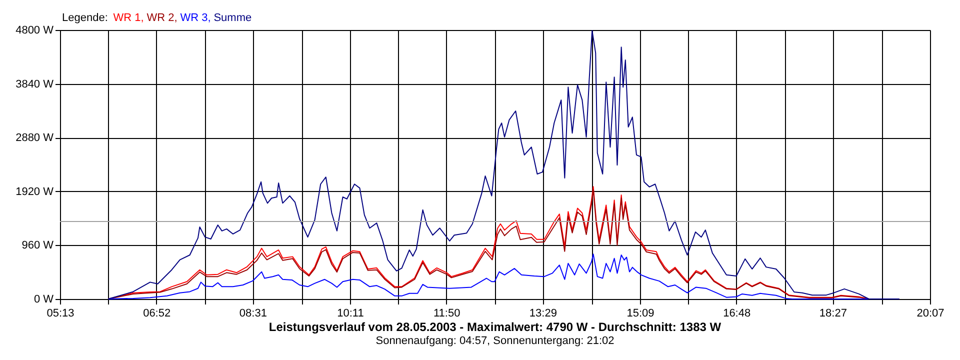 The width and height of the screenshot is (960, 360). I want to click on x-tick-label: 11:50, so click(446, 314).